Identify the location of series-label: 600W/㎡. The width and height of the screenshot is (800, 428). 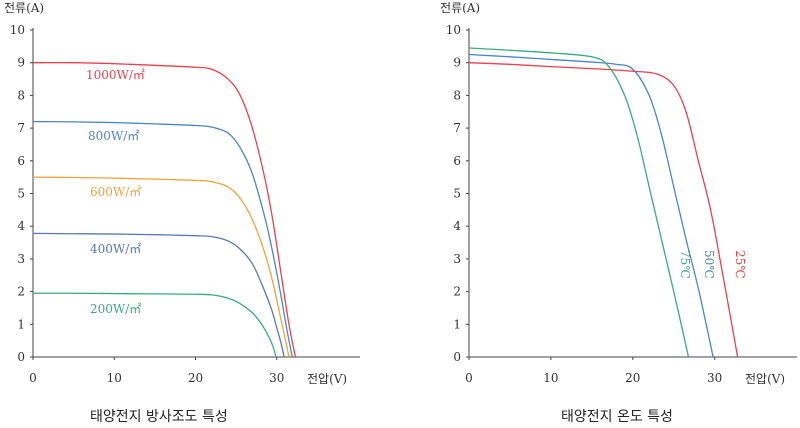
(115, 192).